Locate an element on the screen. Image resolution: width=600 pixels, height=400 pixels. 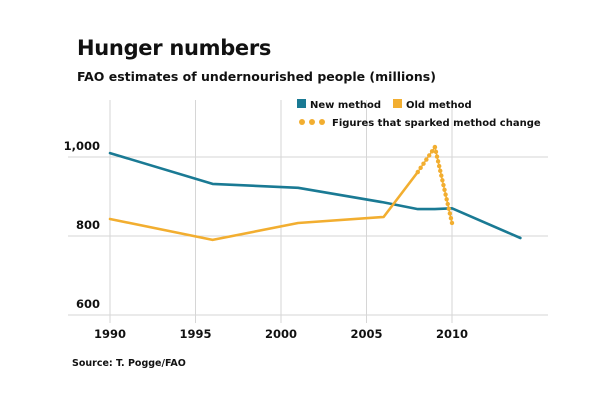
chart-title: Hunger numbers is located at coordinates (174, 48).